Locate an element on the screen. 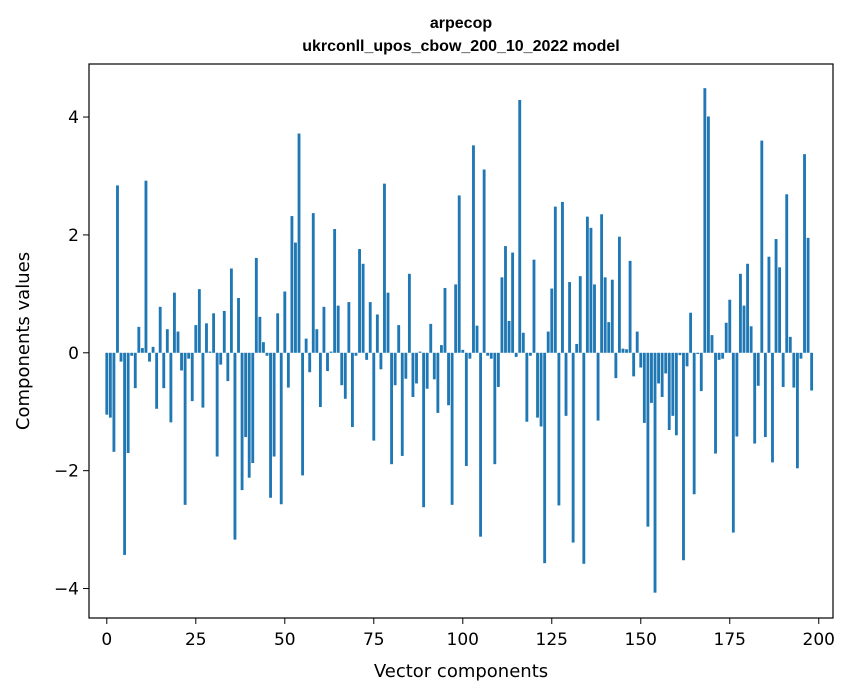 The height and width of the screenshot is (696, 847). x-axis-ticks: 0 25 50 75 100 125 150 175 200 is located at coordinates (468, 634).